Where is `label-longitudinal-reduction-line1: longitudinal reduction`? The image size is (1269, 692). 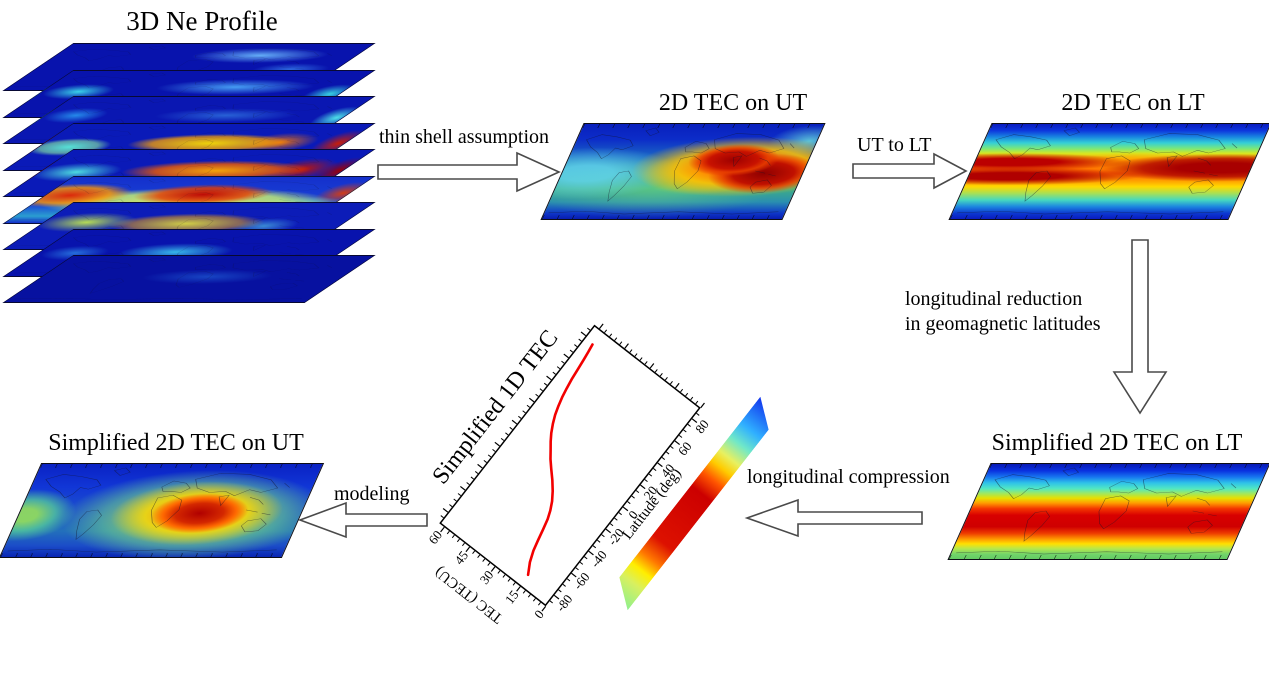 label-longitudinal-reduction-line1: longitudinal reduction is located at coordinates (994, 299).